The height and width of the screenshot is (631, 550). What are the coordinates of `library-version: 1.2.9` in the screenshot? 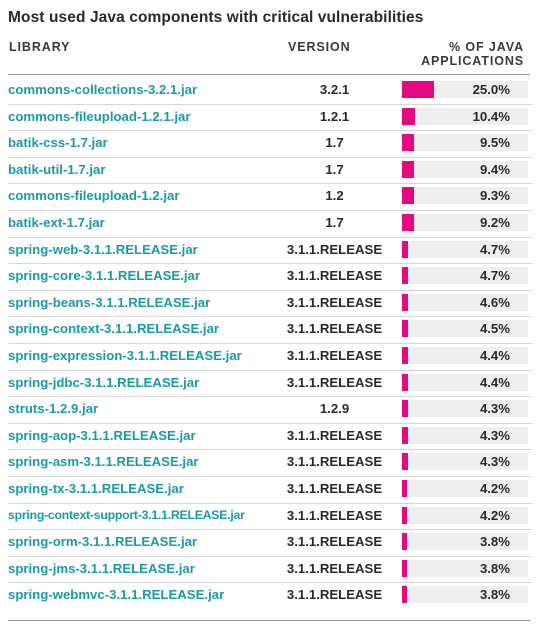 It's located at (334, 409).